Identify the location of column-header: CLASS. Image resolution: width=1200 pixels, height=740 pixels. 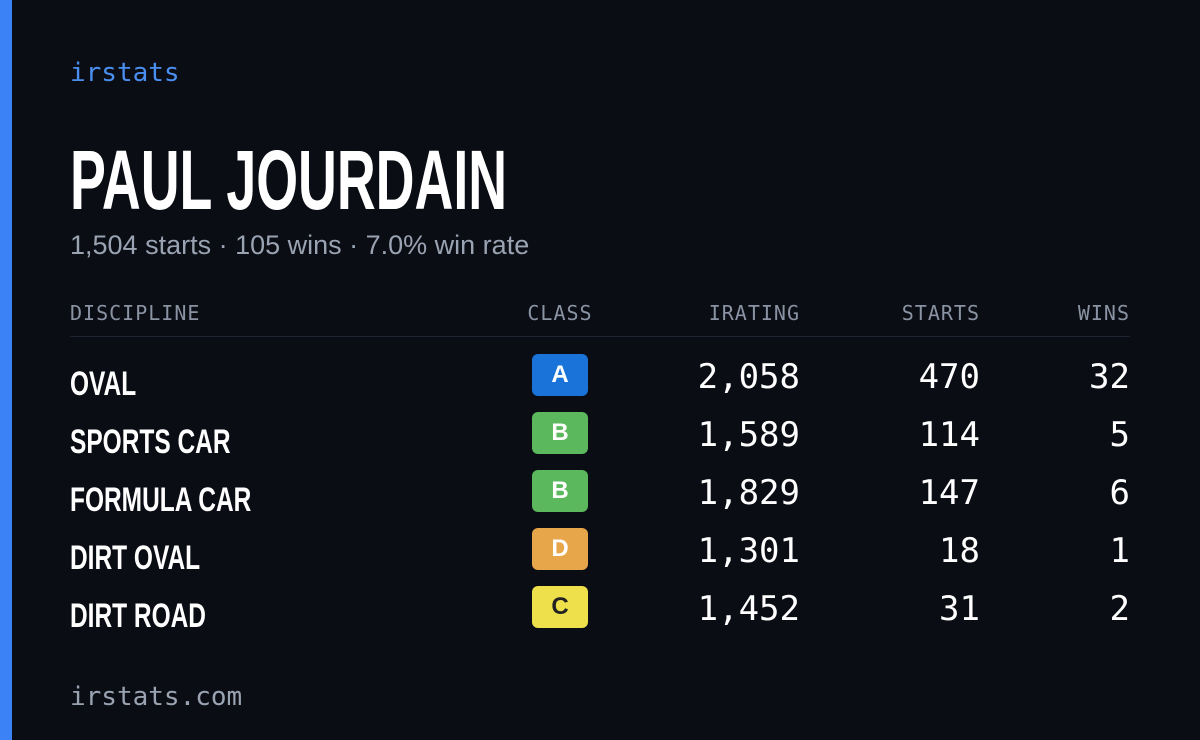
(560, 313).